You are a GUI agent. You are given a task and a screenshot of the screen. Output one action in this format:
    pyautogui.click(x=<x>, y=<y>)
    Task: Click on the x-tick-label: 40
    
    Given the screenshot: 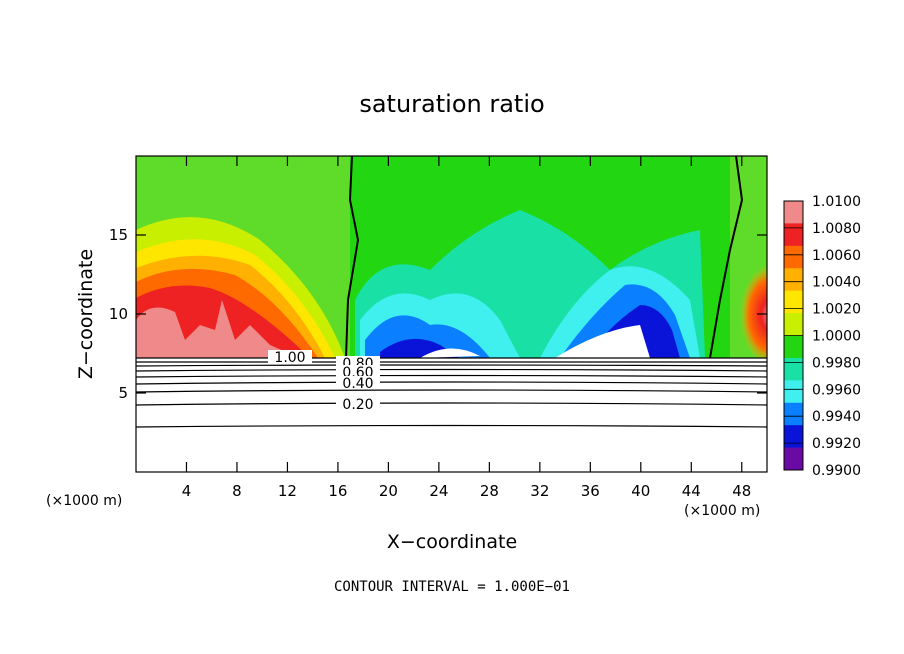 What is the action you would take?
    pyautogui.click(x=640, y=491)
    